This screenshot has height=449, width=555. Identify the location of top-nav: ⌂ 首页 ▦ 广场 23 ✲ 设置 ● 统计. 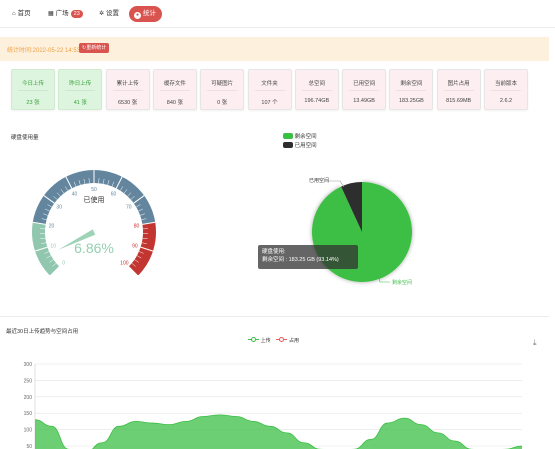
(277, 14).